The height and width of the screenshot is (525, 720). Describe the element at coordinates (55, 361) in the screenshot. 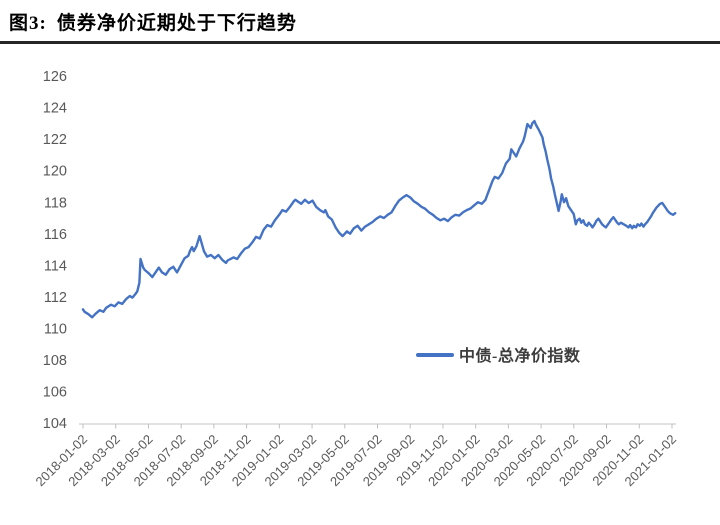

I see `y-axis-tick-label: 108` at that location.